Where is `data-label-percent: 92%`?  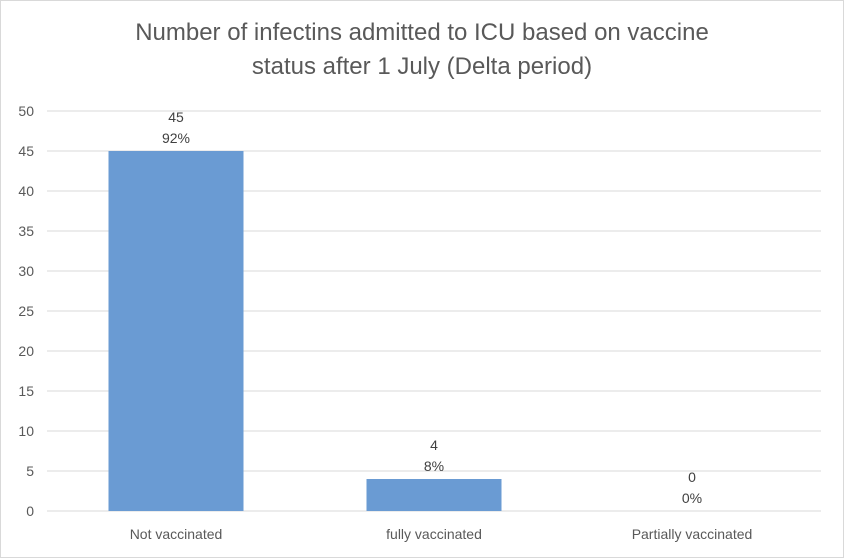
data-label-percent: 92% is located at coordinates (176, 138).